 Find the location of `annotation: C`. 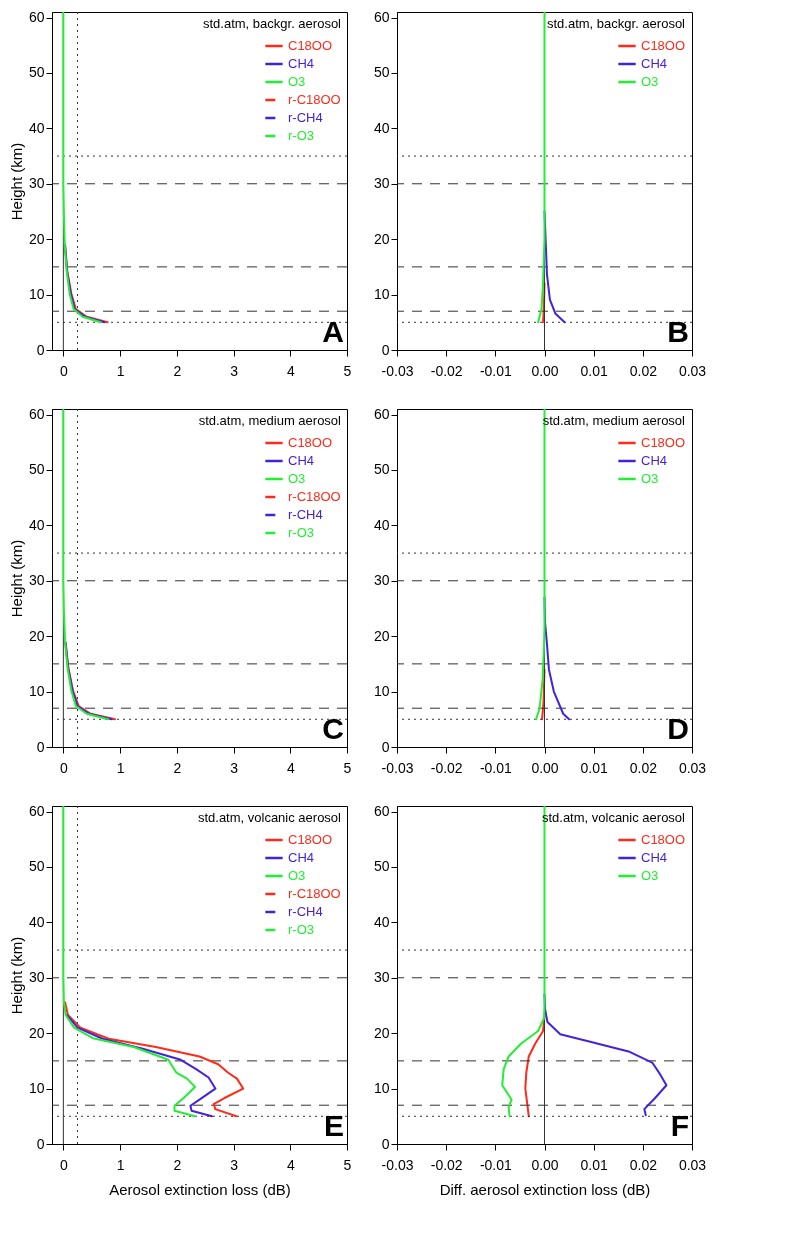

annotation: C is located at coordinates (333, 728).